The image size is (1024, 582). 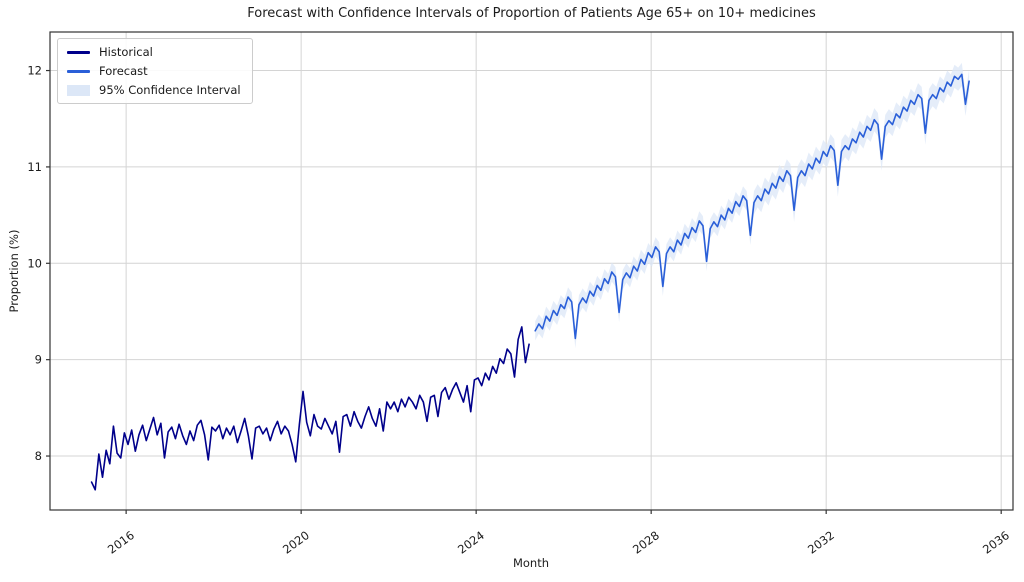 What do you see at coordinates (296, 542) in the screenshot?
I see `x-tick-label: 2020` at bounding box center [296, 542].